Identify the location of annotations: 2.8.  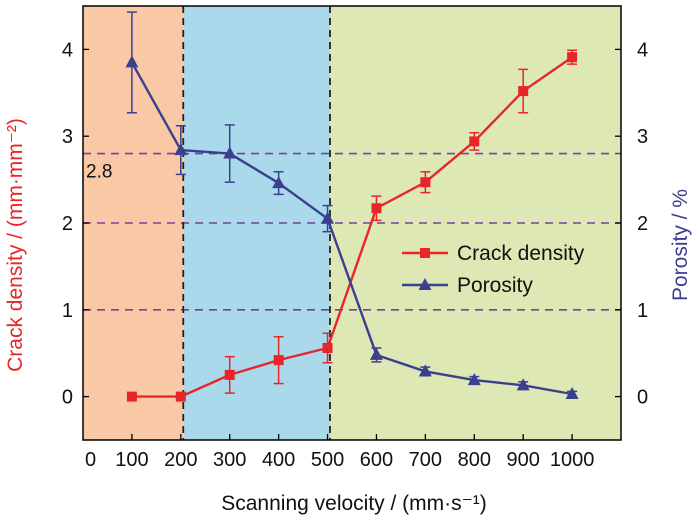
(99, 172).